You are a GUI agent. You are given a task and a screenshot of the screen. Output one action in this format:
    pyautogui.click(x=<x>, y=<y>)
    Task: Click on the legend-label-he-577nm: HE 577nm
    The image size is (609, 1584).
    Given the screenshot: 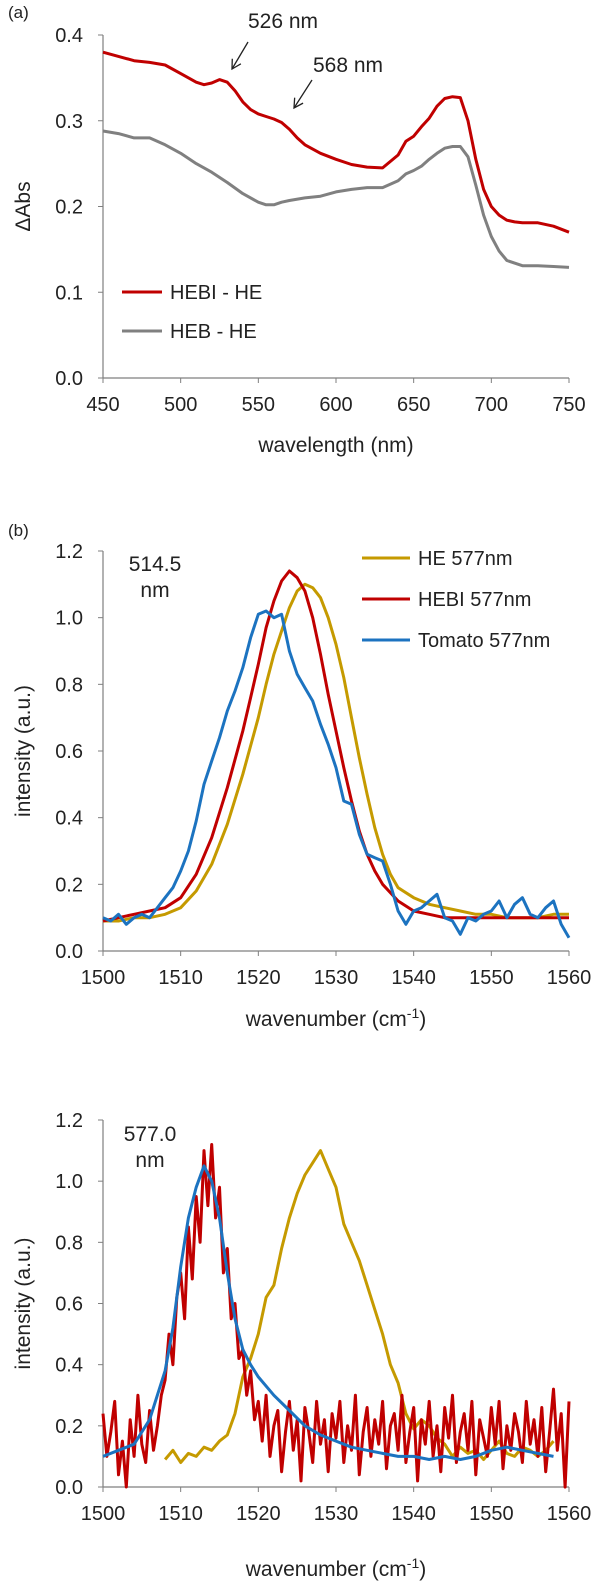 What is the action you would take?
    pyautogui.click(x=465, y=559)
    